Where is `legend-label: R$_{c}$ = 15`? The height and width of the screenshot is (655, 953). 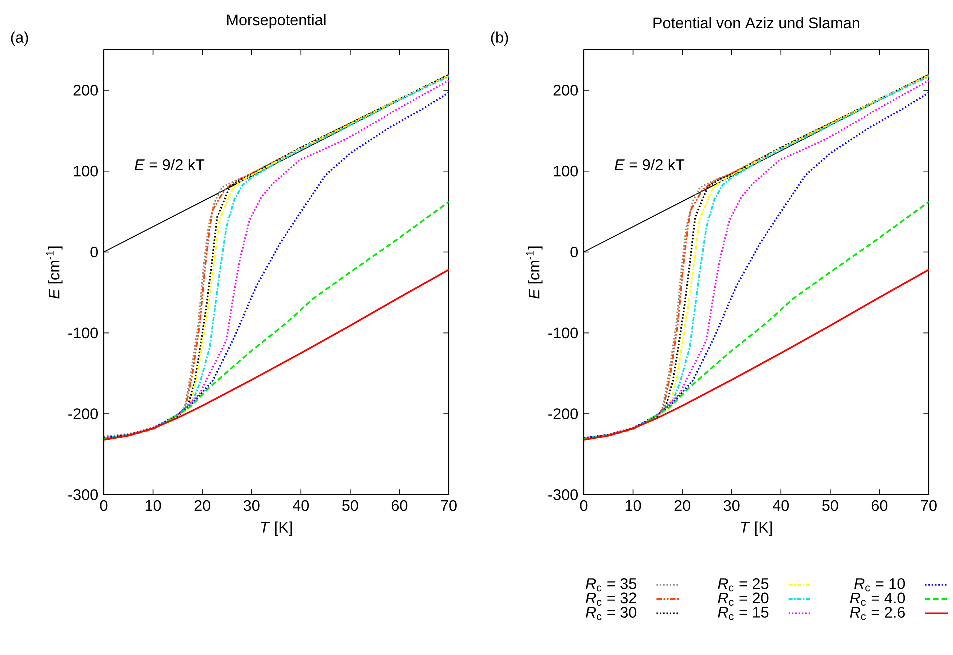
legend-label: R$_{c}$ = 15 is located at coordinates (743, 613).